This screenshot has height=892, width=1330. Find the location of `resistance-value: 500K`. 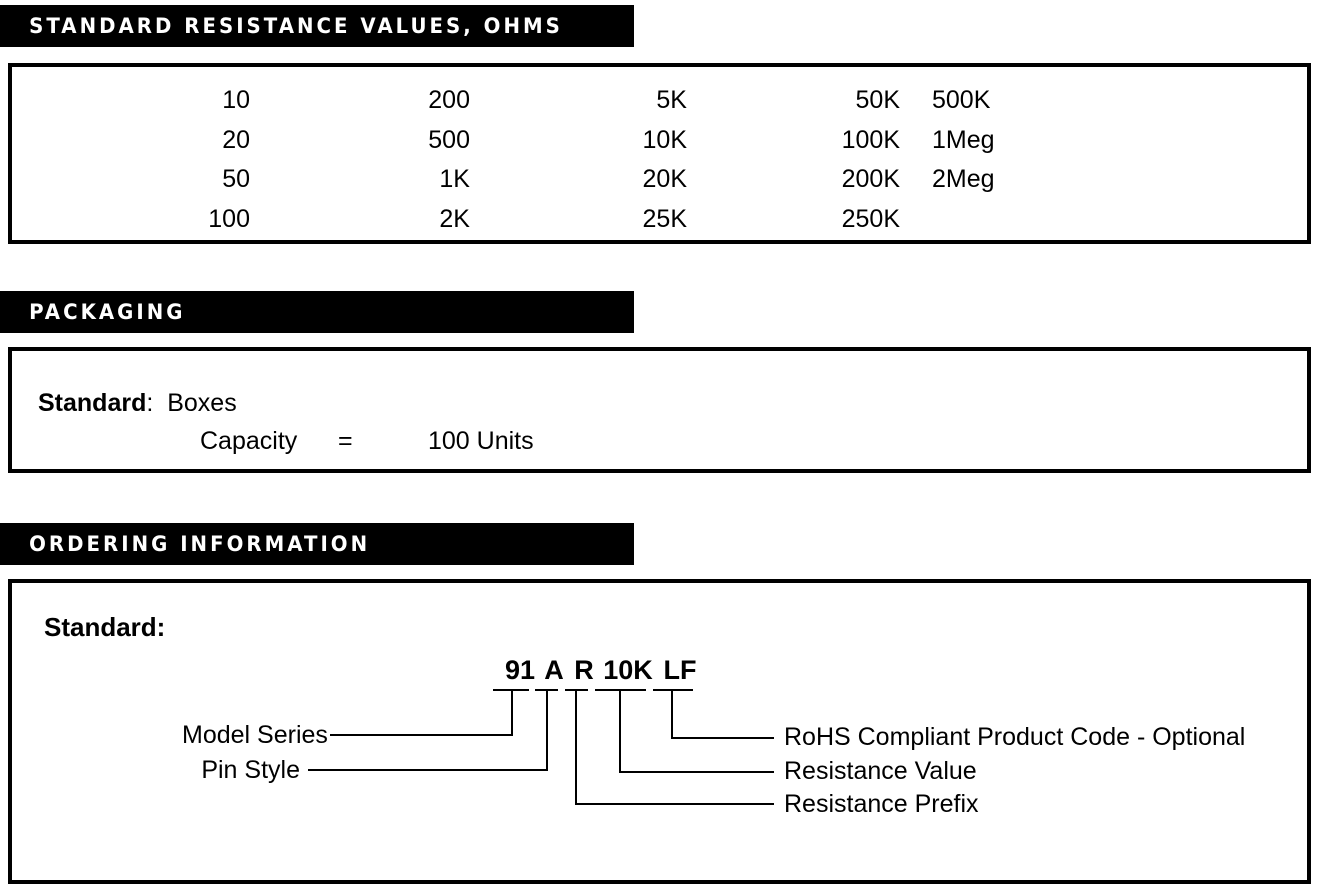

resistance-value: 500K is located at coordinates (961, 100).